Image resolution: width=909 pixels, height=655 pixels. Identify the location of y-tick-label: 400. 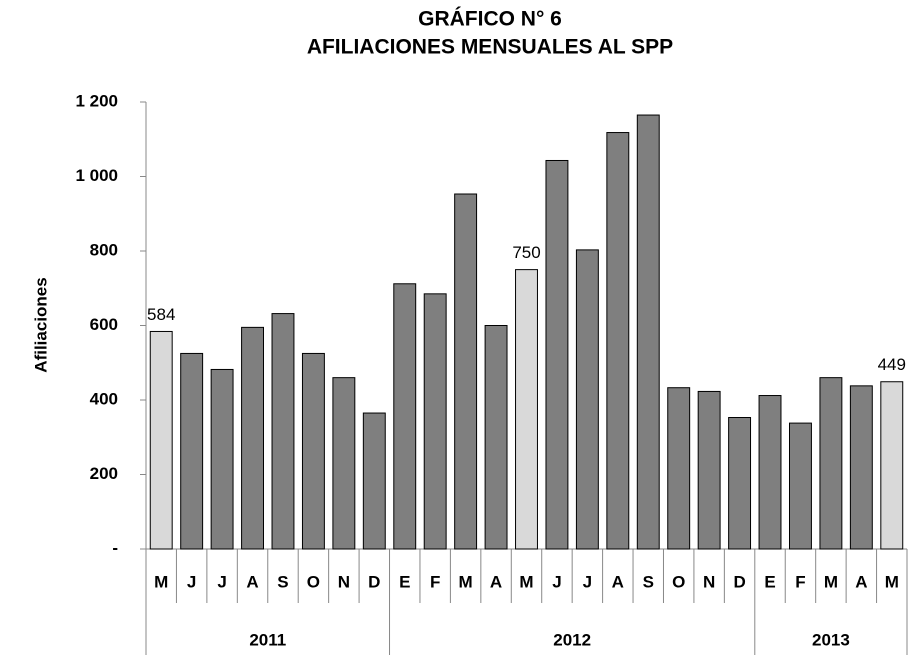
(104, 398).